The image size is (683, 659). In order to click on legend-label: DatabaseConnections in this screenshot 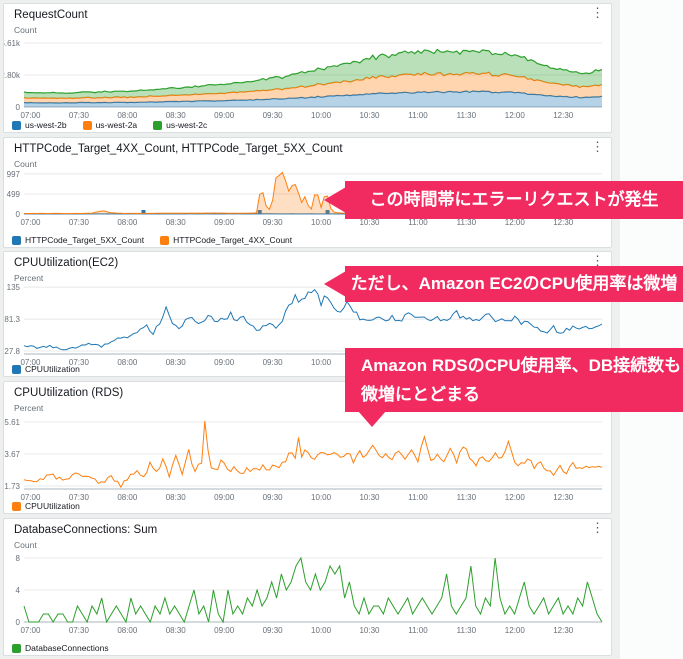, I will do `click(67, 648)`.